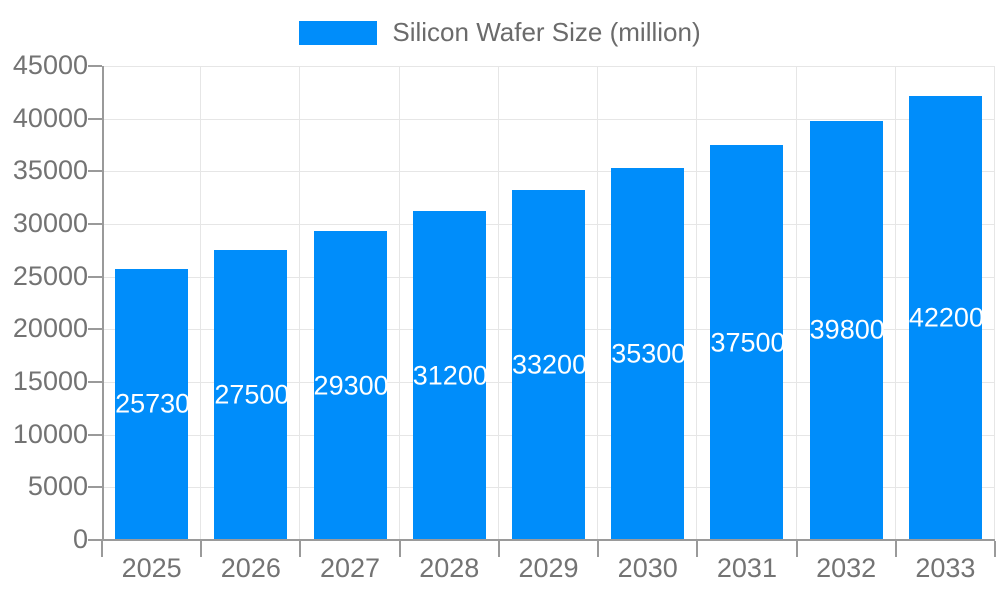  I want to click on y-axis-label: 20000, so click(50, 328).